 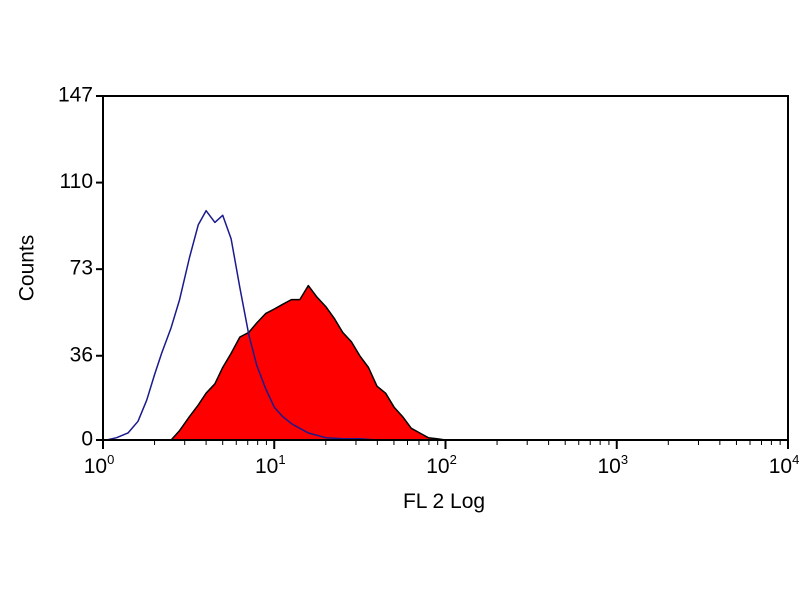 What do you see at coordinates (281, 459) in the screenshot?
I see `x-tick-exponent: 1` at bounding box center [281, 459].